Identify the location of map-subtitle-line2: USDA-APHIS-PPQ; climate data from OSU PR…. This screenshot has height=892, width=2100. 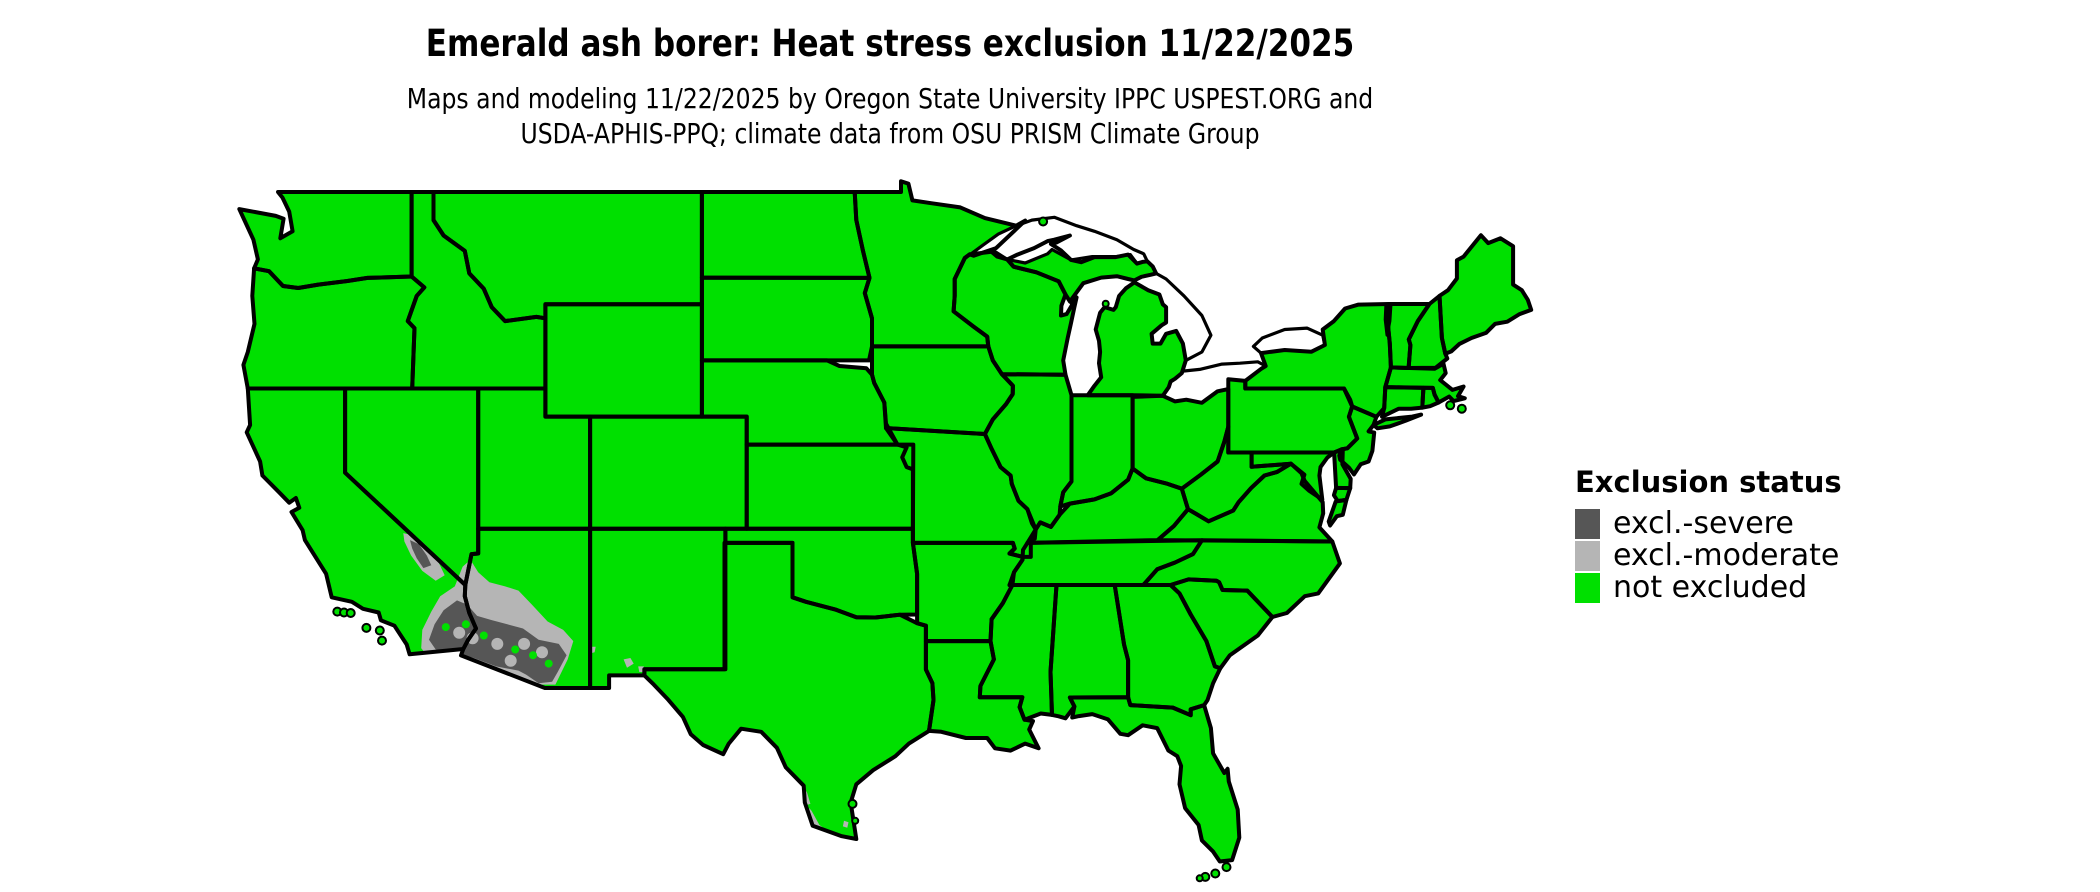
(890, 133).